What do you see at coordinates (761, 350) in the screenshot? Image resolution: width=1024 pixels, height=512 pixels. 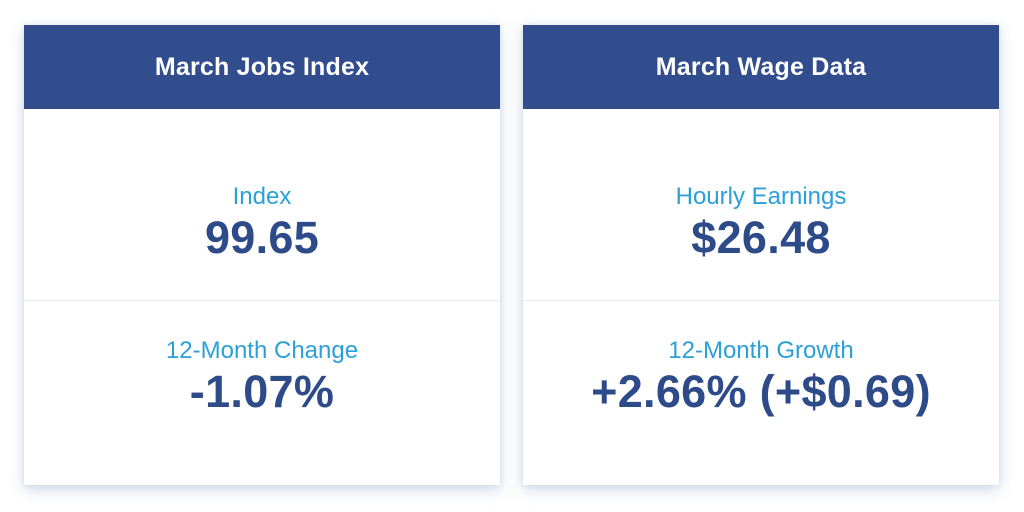 I see `stat-label: 12-Month Growth` at bounding box center [761, 350].